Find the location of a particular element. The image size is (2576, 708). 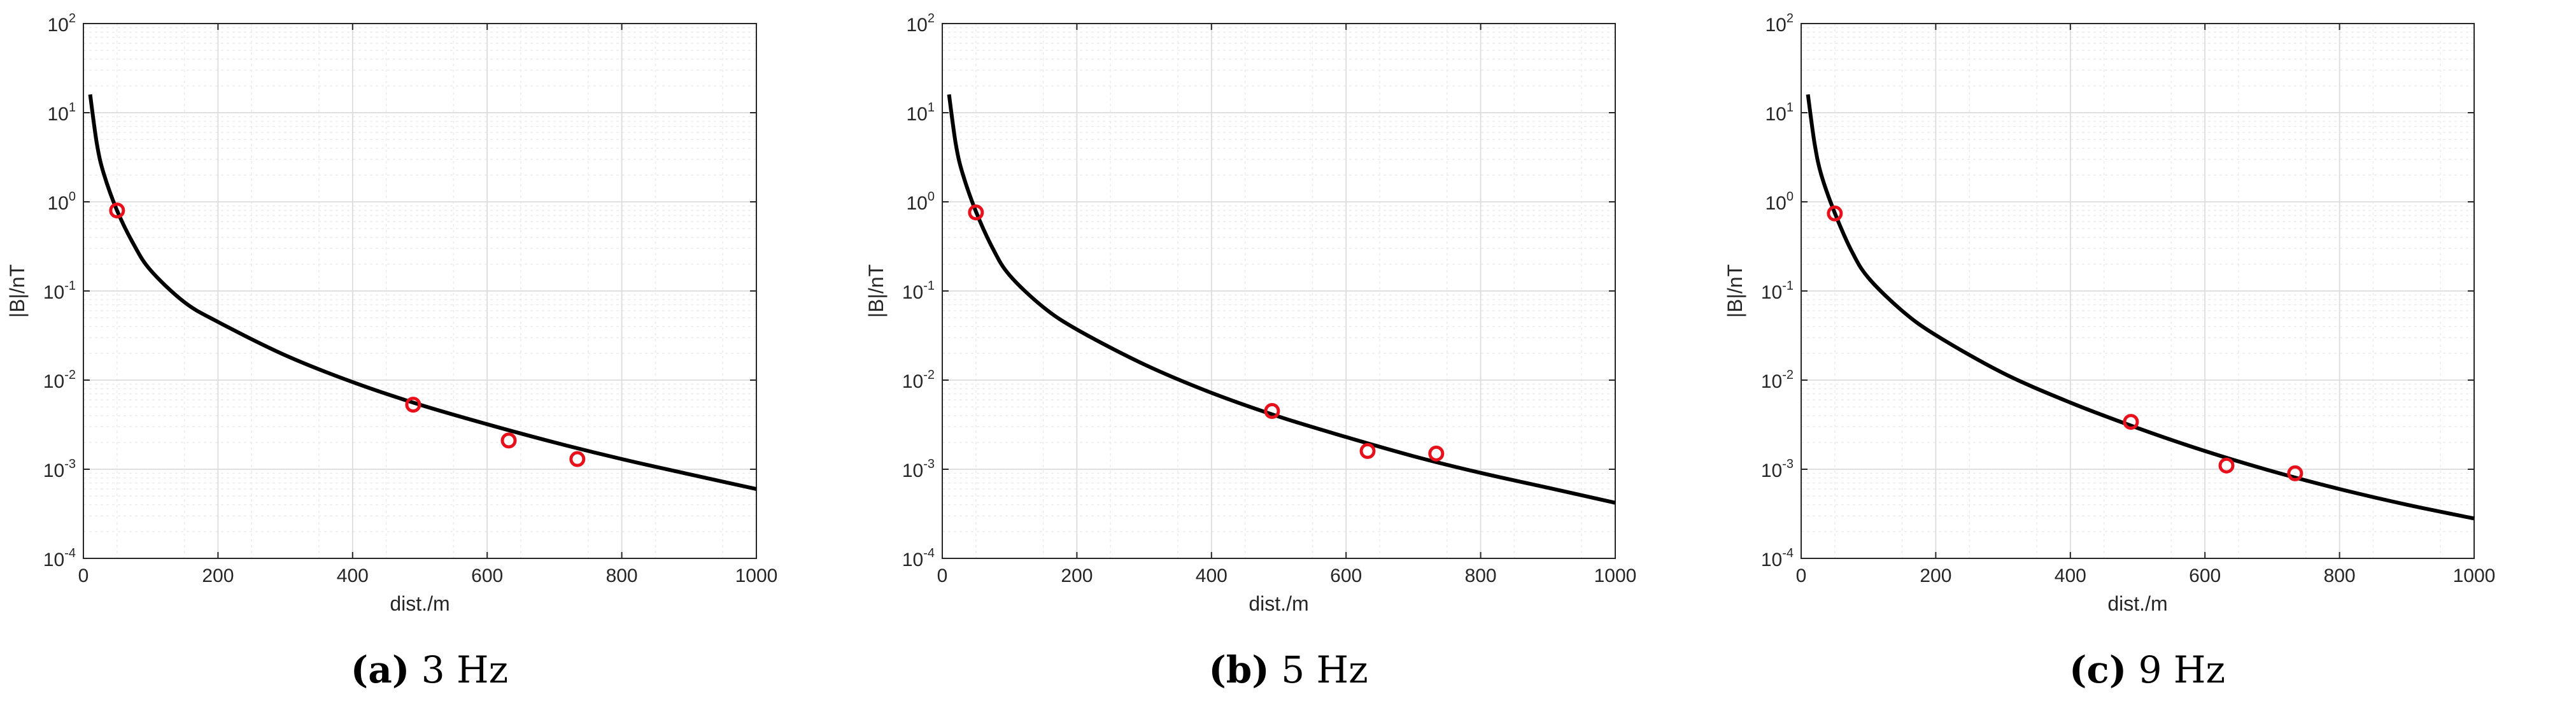

series-line-a is located at coordinates (422, 293).